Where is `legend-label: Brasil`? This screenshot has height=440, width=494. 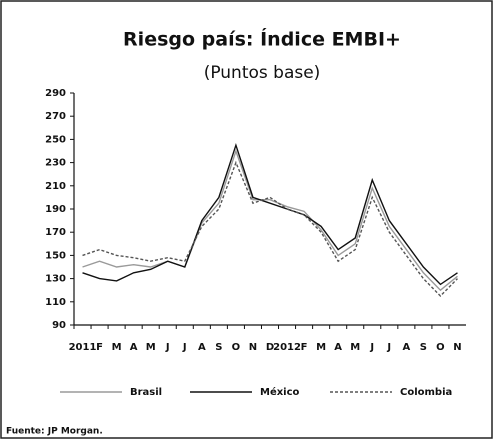
legend-label: Brasil is located at coordinates (146, 392).